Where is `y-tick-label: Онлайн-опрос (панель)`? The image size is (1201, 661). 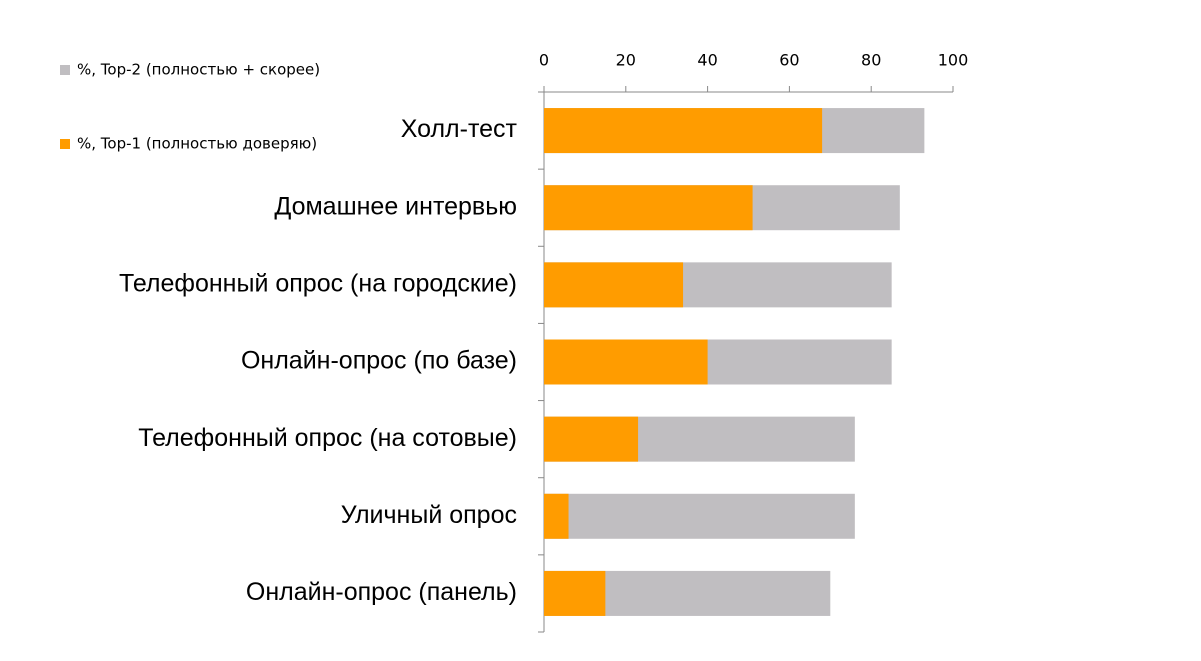 y-tick-label: Онлайн-опрос (панель) is located at coordinates (381, 592).